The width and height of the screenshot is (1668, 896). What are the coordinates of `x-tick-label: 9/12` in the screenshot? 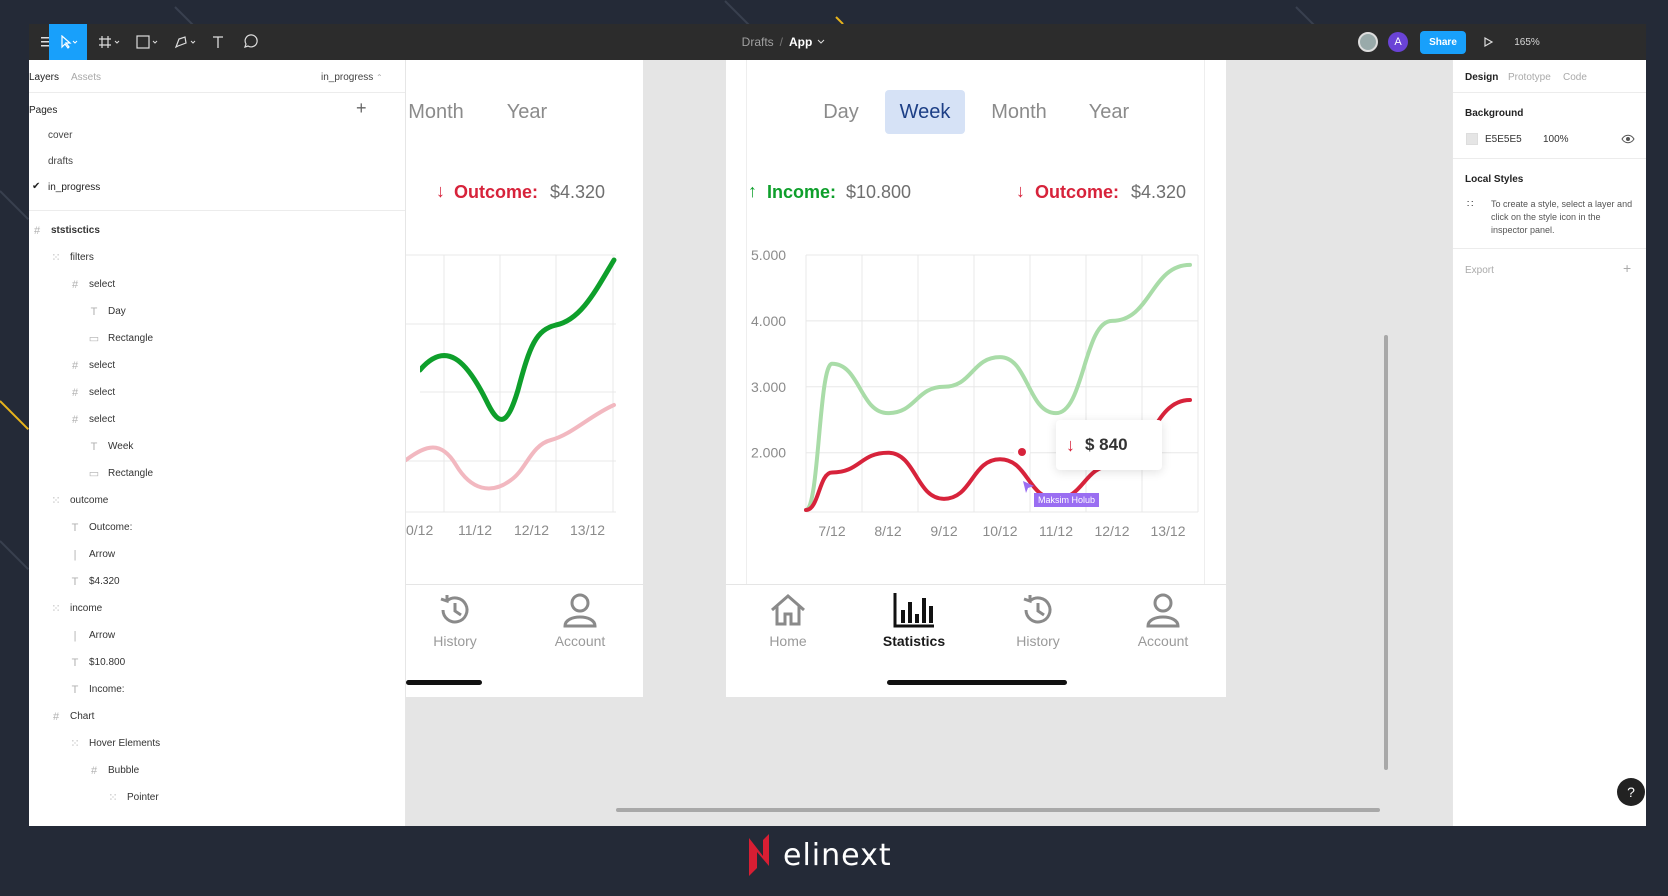 It's located at (943, 531).